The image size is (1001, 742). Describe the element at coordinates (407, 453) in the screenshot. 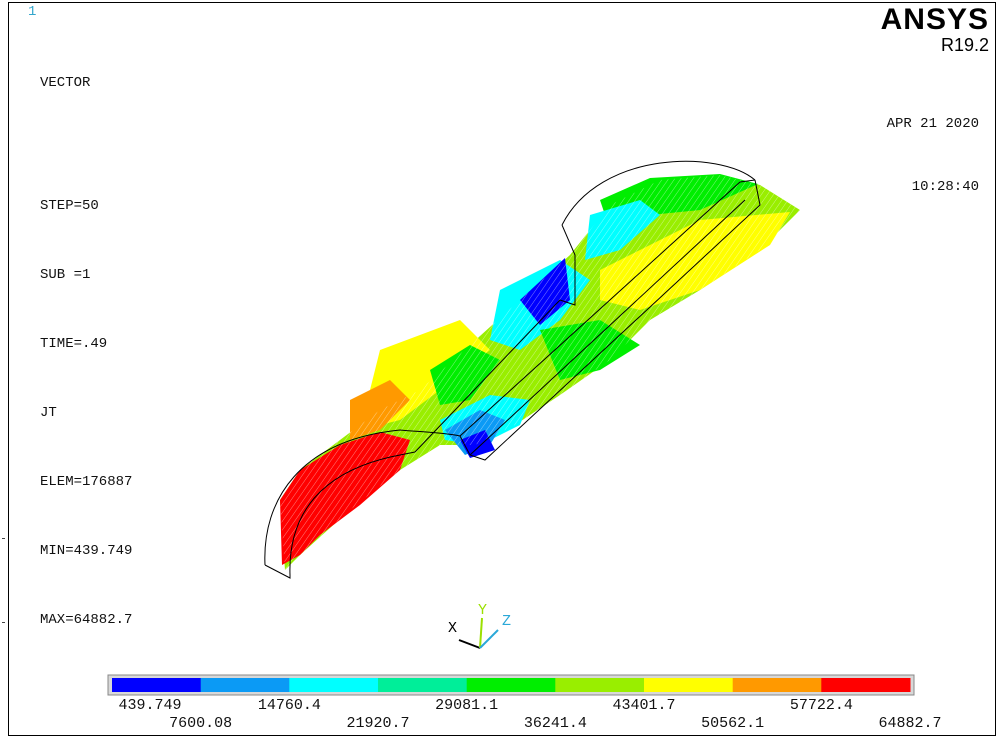

I see `lower-step` at that location.